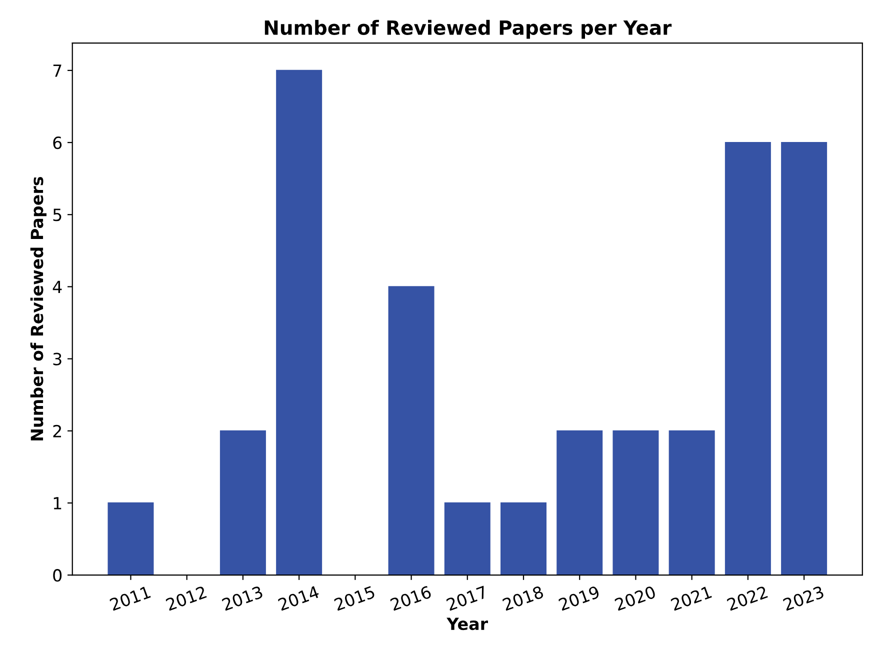 Image resolution: width=872 pixels, height=652 pixels. Describe the element at coordinates (243, 598) in the screenshot. I see `x-tick-label: 2013` at that location.